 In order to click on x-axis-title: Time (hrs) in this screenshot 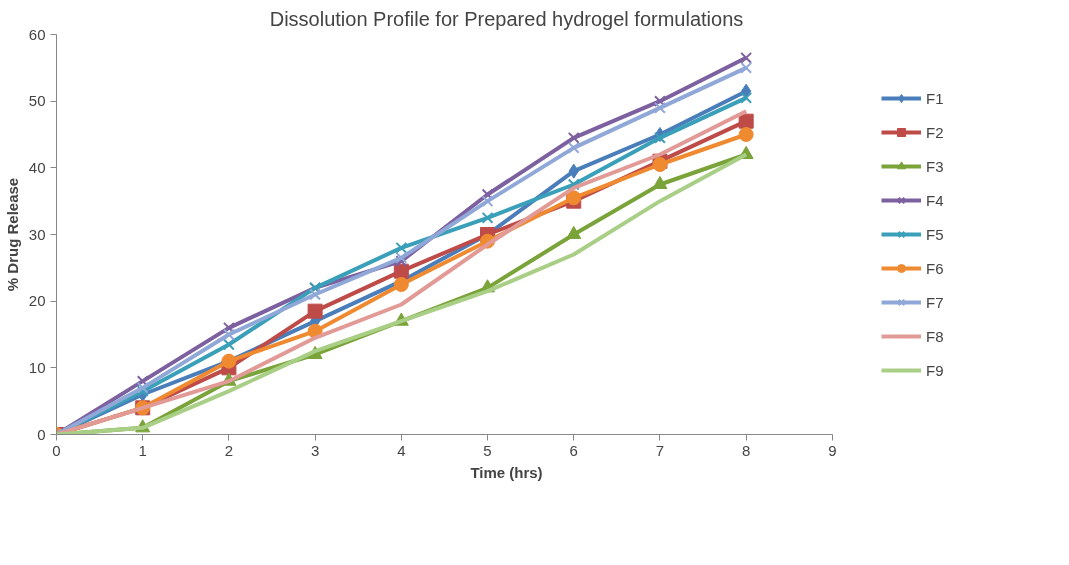, I will do `click(506, 472)`.